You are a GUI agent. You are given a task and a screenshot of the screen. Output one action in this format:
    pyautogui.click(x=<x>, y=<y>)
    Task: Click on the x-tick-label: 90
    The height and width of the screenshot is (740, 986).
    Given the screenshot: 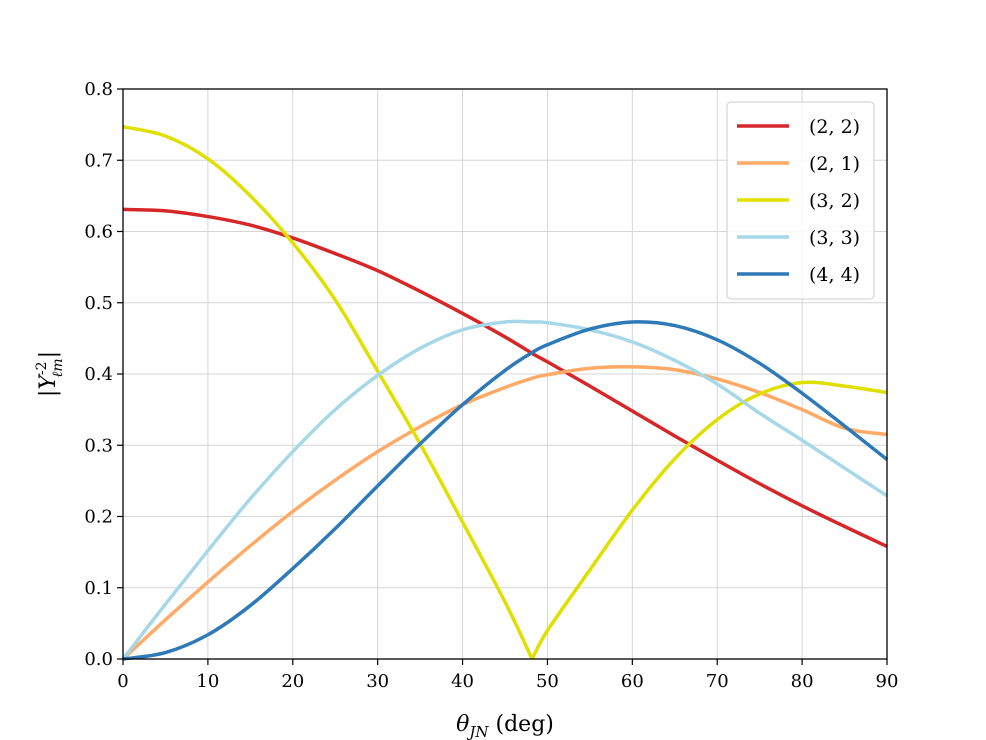 What is the action you would take?
    pyautogui.click(x=887, y=681)
    